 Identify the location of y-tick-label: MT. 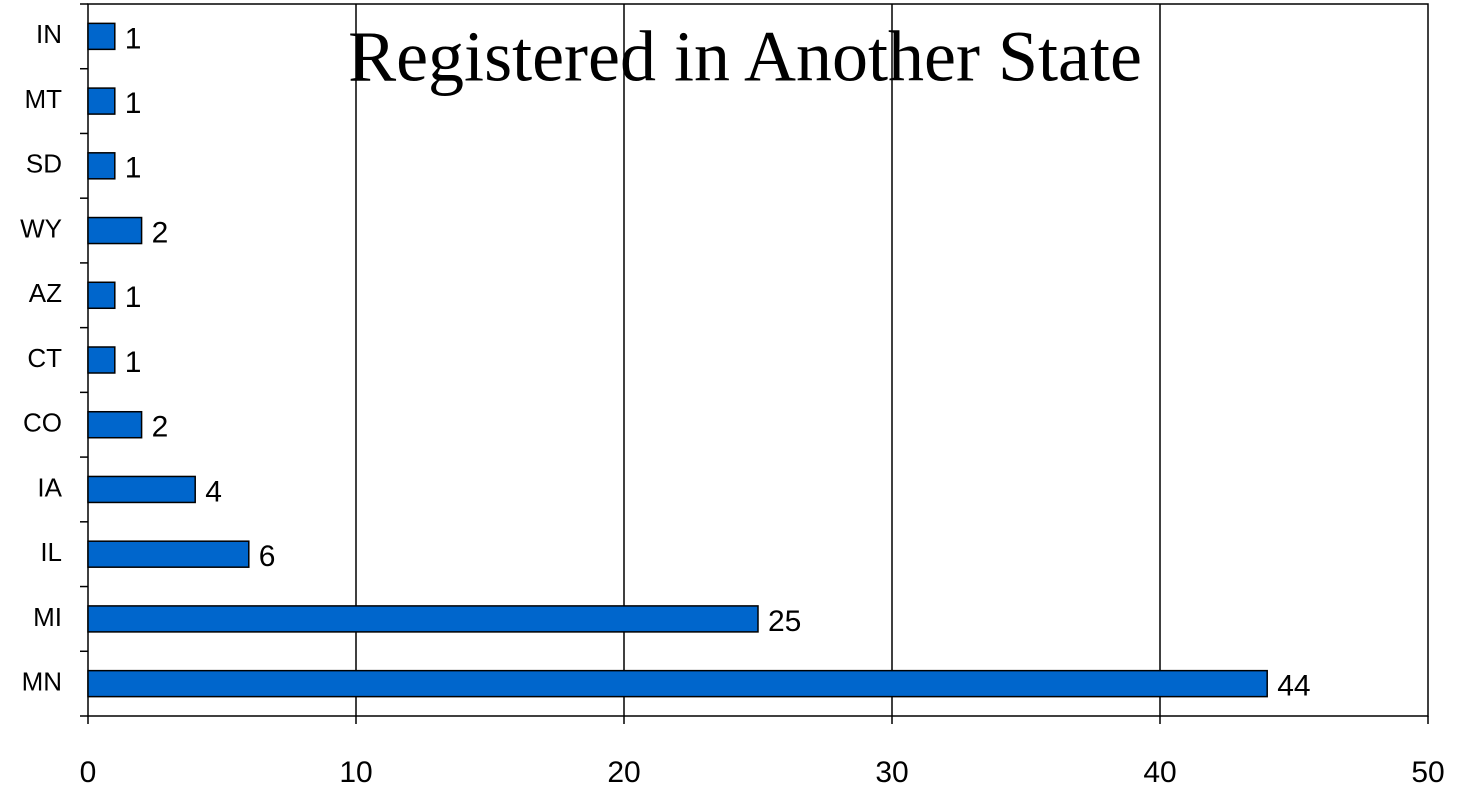
(43, 99).